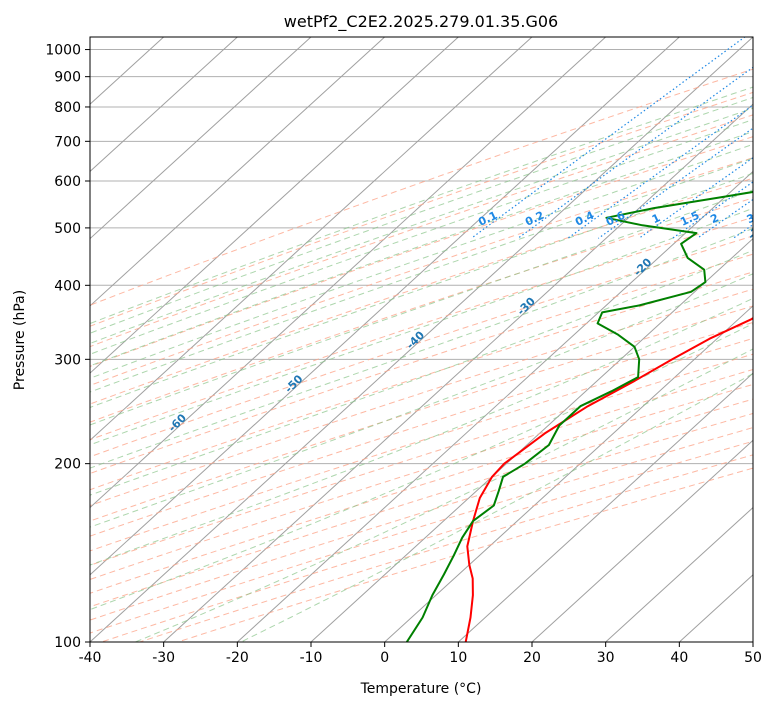  Describe the element at coordinates (67, 286) in the screenshot. I see `y-tick-label: 400` at that location.